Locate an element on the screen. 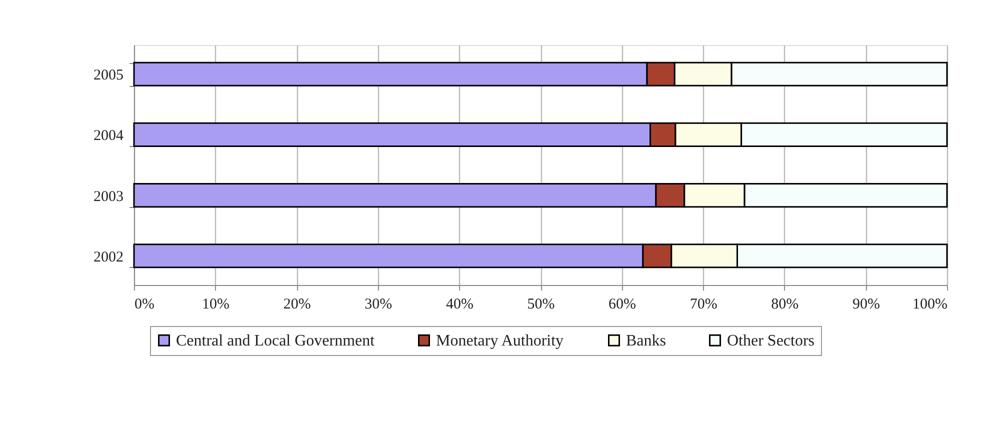 This screenshot has width=996, height=429. x-tick-label: 10% is located at coordinates (216, 304).